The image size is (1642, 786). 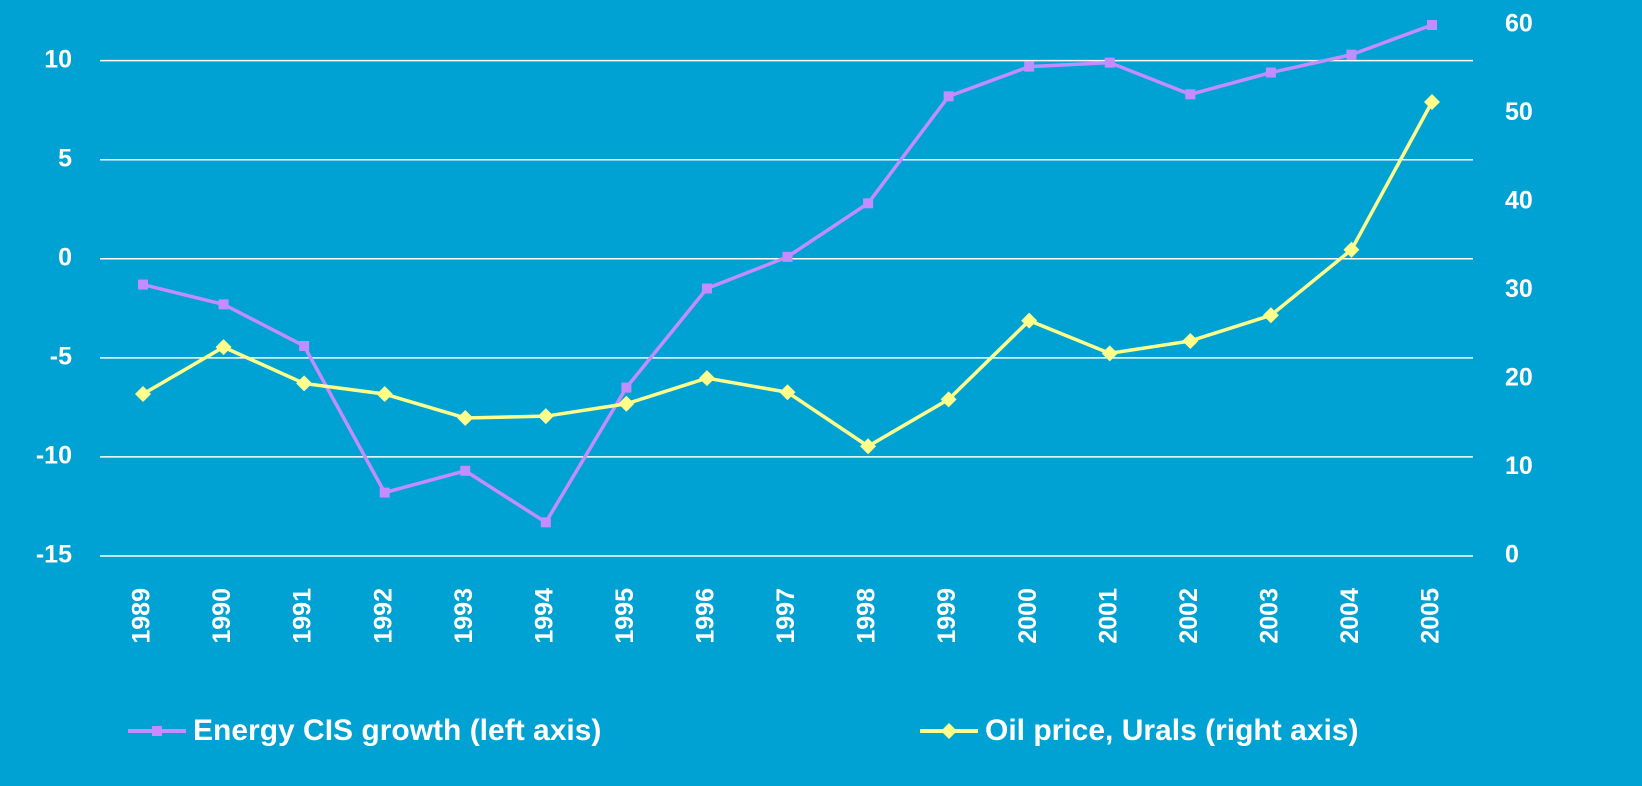 What do you see at coordinates (1108, 616) in the screenshot?
I see `x-tick-label: 2001` at bounding box center [1108, 616].